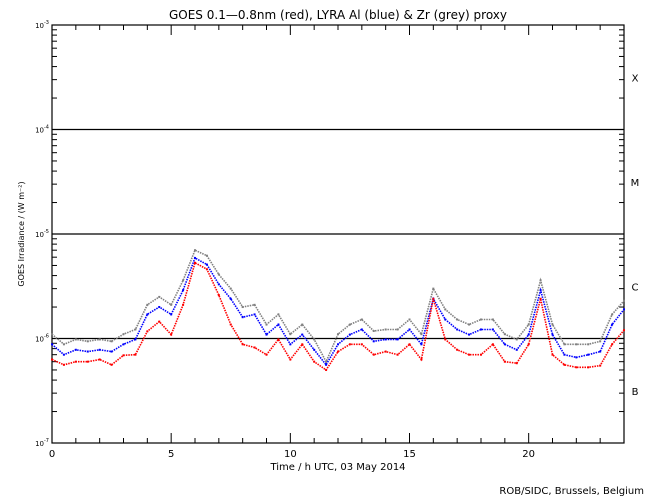 The width and height of the screenshot is (650, 500). Describe the element at coordinates (635, 392) in the screenshot. I see `flare-class-label: B` at that location.